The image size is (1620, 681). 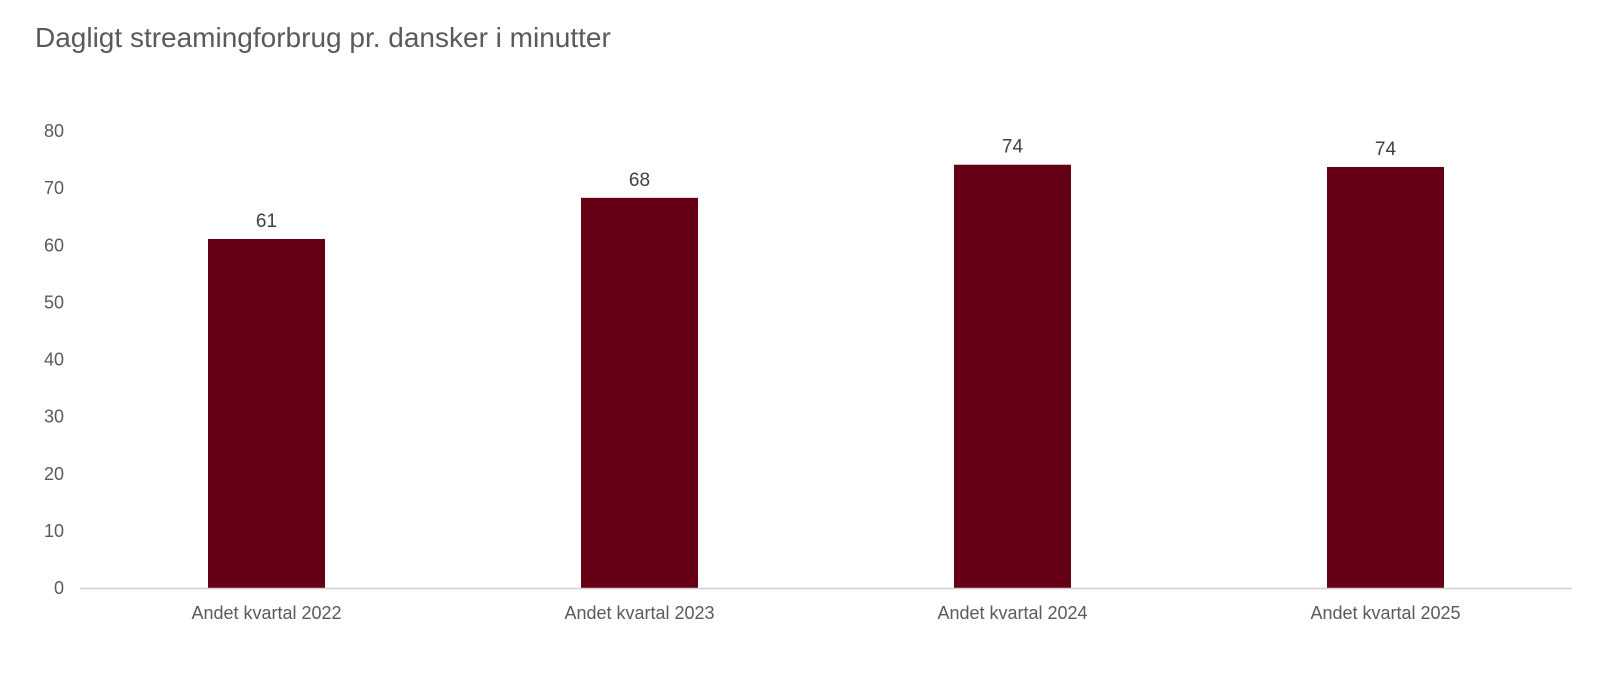 I want to click on y-tick-label: 30, so click(x=54, y=417).